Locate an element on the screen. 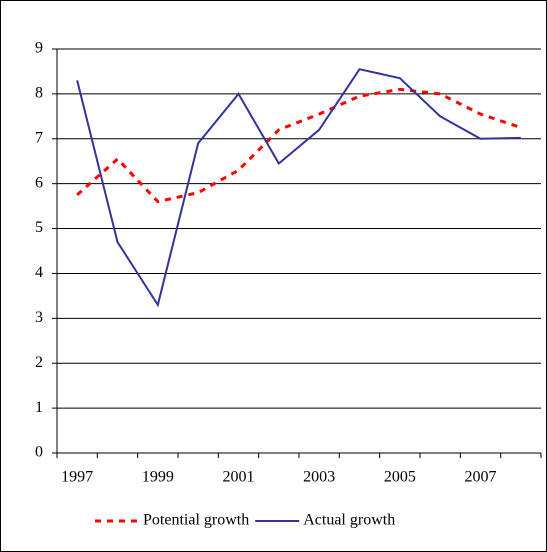 Image resolution: width=547 pixels, height=552 pixels. y-tick-label: 4 is located at coordinates (39, 272).